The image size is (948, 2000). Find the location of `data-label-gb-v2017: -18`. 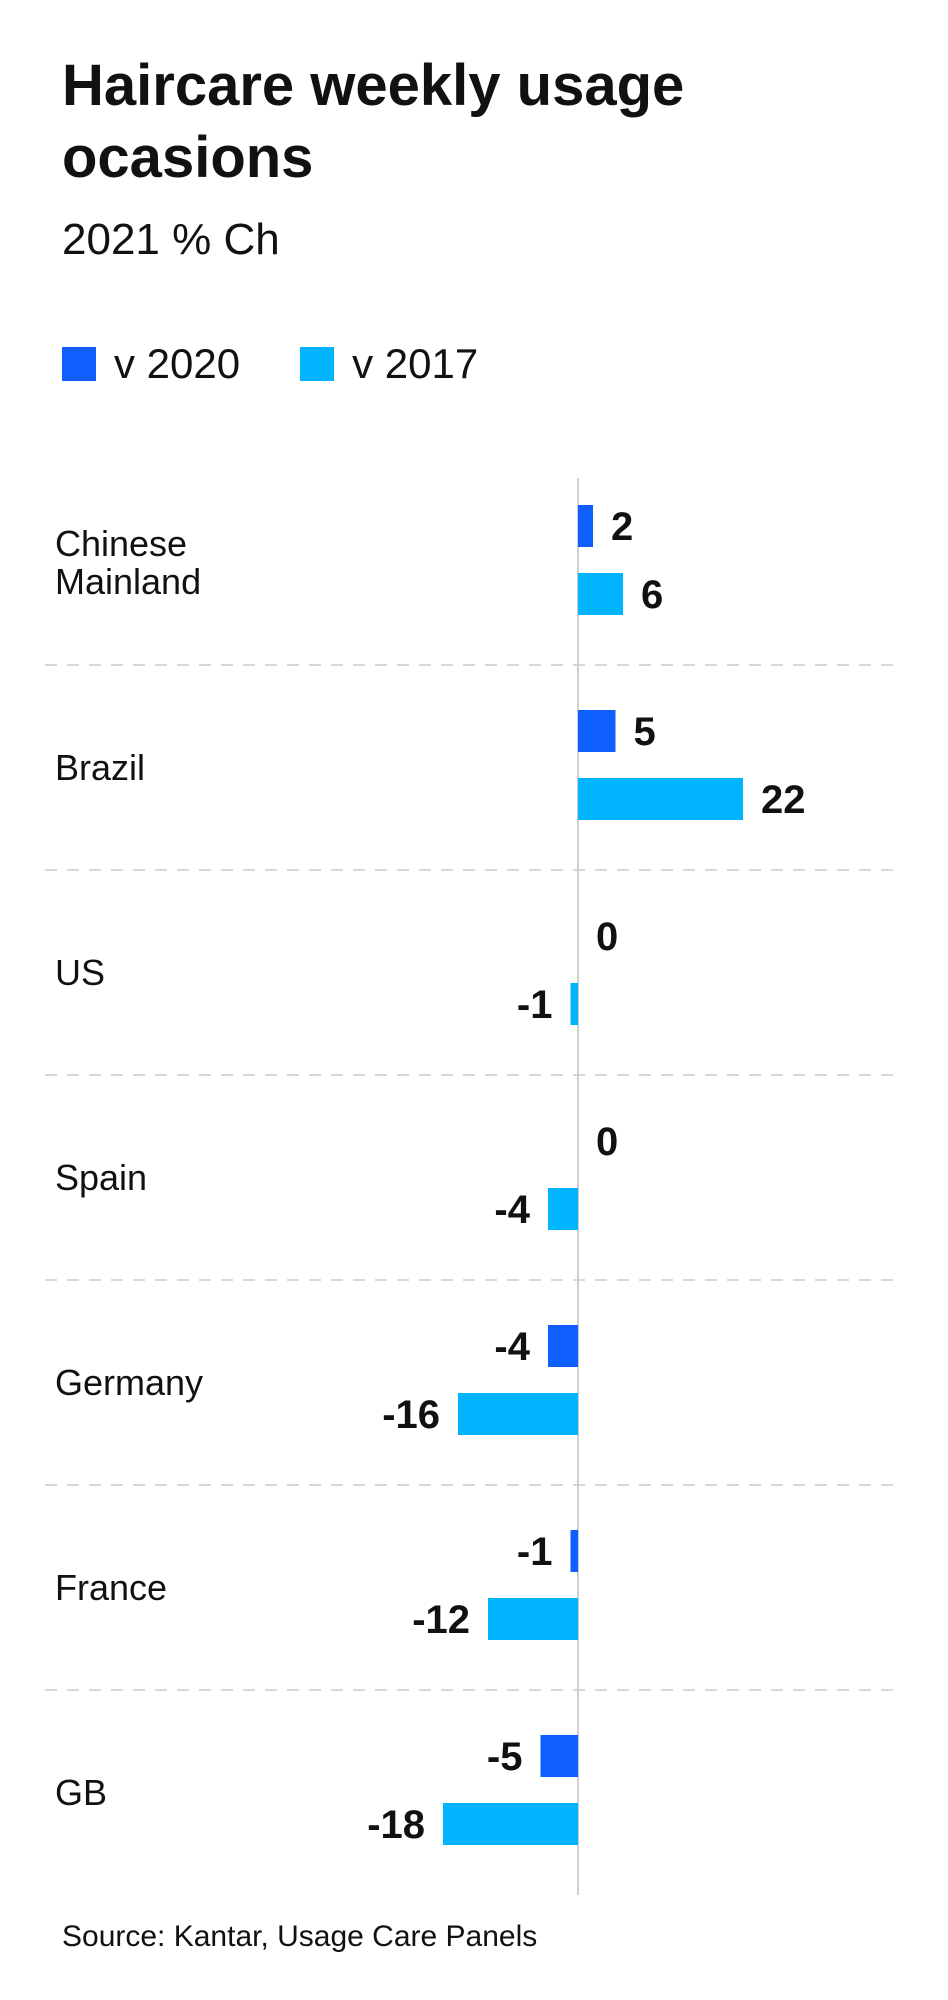

data-label-gb-v2017: -18 is located at coordinates (396, 1825).